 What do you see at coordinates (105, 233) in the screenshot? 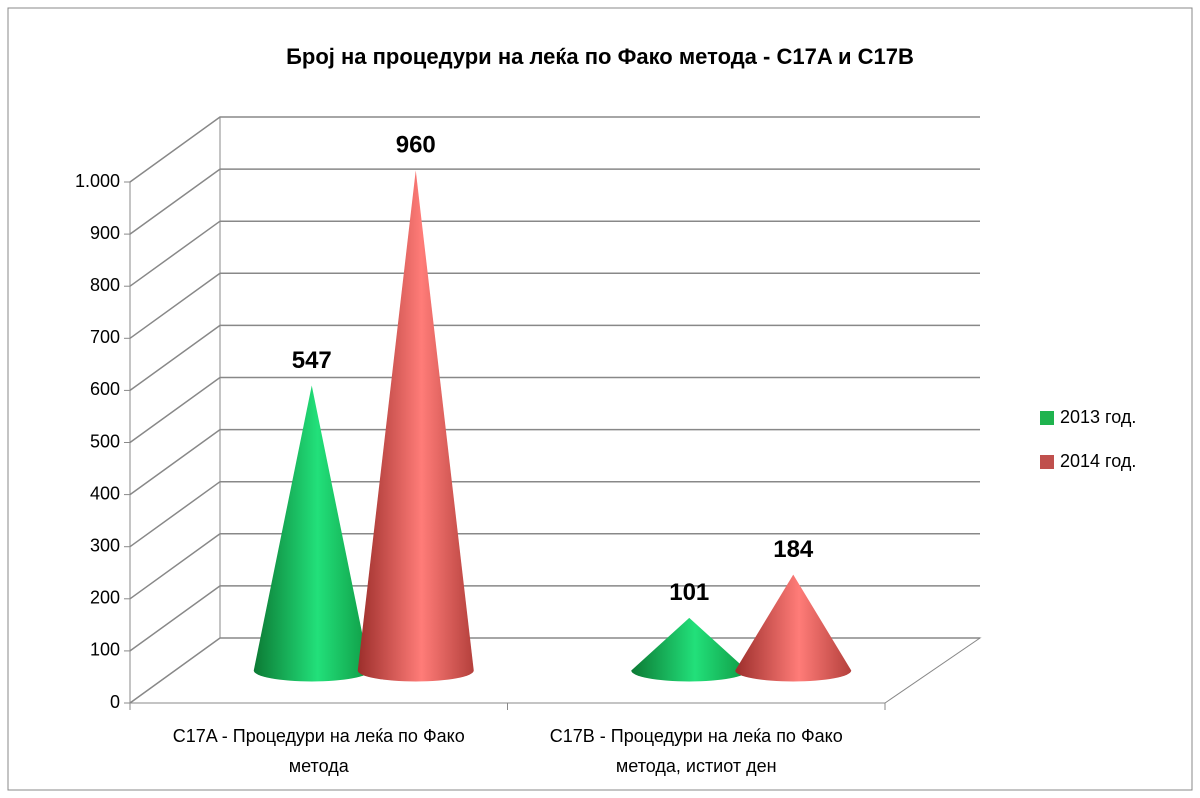
I see `y-tick-label: 900` at bounding box center [105, 233].